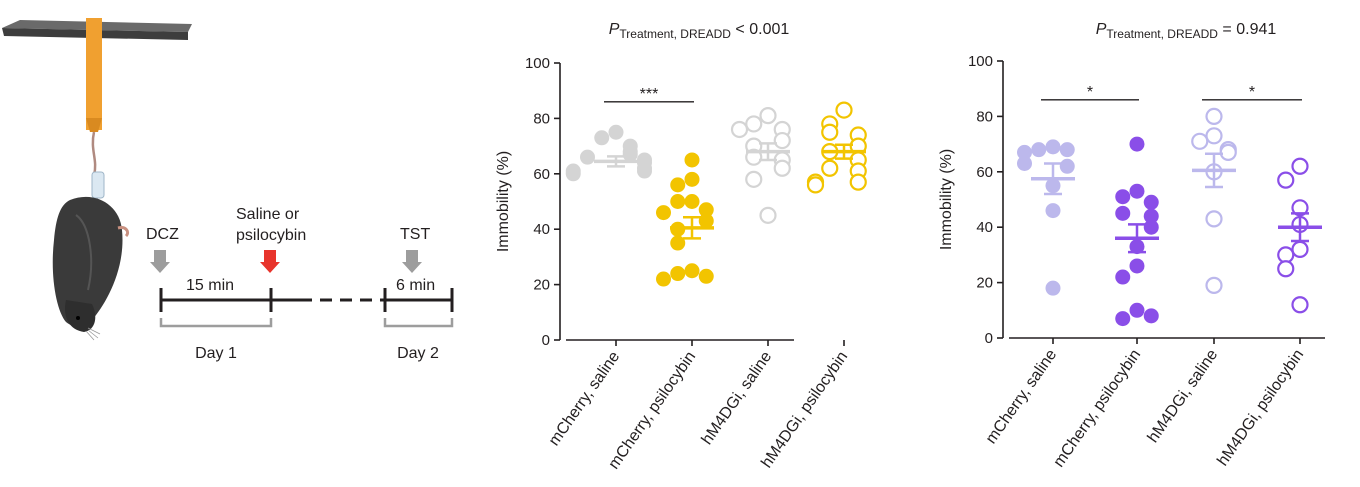 The height and width of the screenshot is (487, 1360). I want to click on chart-title-subscript: Treatment, DREADD, so click(675, 34).